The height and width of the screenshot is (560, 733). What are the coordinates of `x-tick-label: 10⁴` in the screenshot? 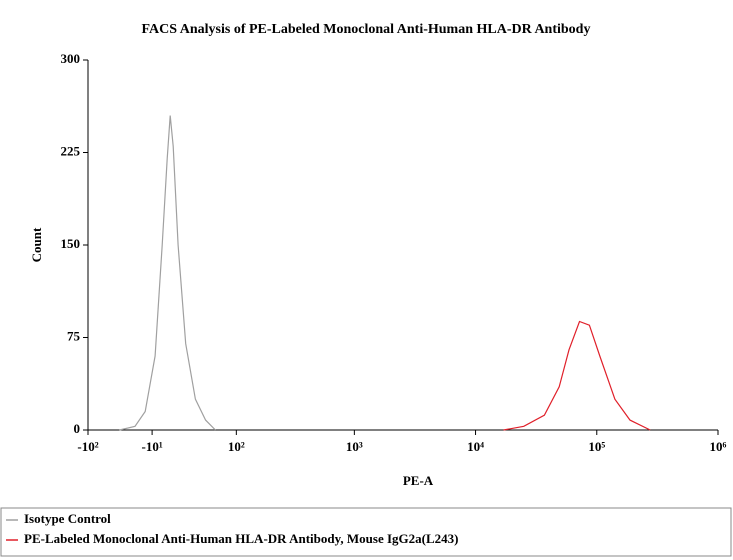 It's located at (475, 446).